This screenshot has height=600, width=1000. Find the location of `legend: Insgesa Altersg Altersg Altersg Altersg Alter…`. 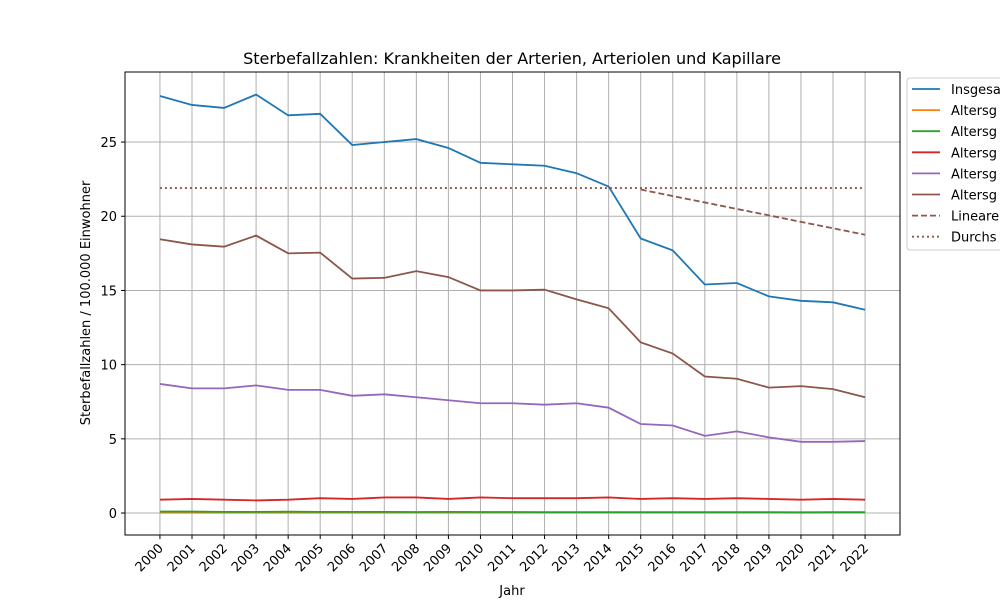

legend: Insgesa Altersg Altersg Altersg Altersg Alter… is located at coordinates (953, 164).